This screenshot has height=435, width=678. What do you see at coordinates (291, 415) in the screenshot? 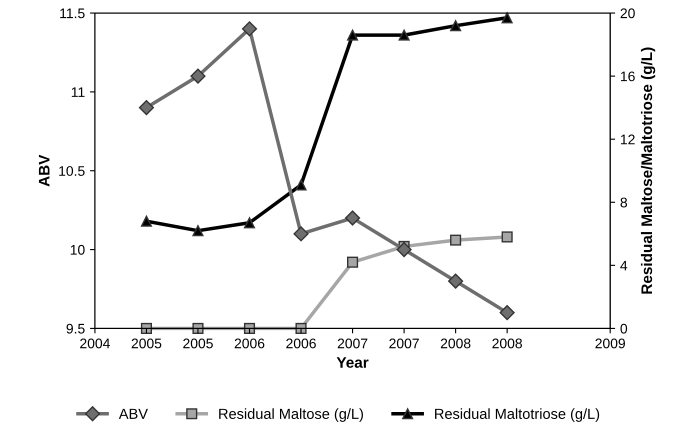
I see `legend-label: Residual Maltose (g/L)` at bounding box center [291, 415].